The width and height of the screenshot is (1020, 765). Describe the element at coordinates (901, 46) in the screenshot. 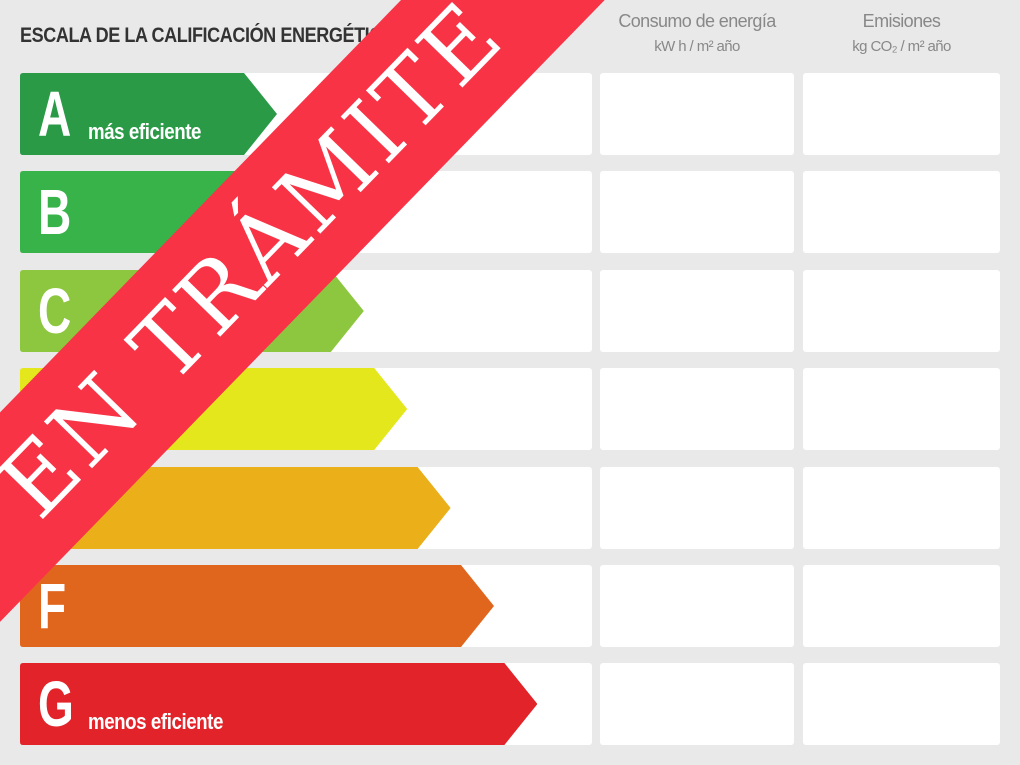

I see `column-unit: kg CO₂ / m² año` at that location.